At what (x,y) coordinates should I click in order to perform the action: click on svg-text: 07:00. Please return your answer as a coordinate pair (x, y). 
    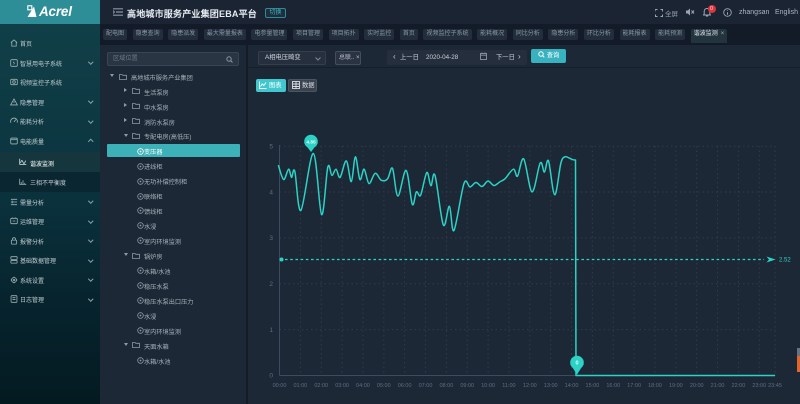
    Looking at the image, I should click on (426, 386).